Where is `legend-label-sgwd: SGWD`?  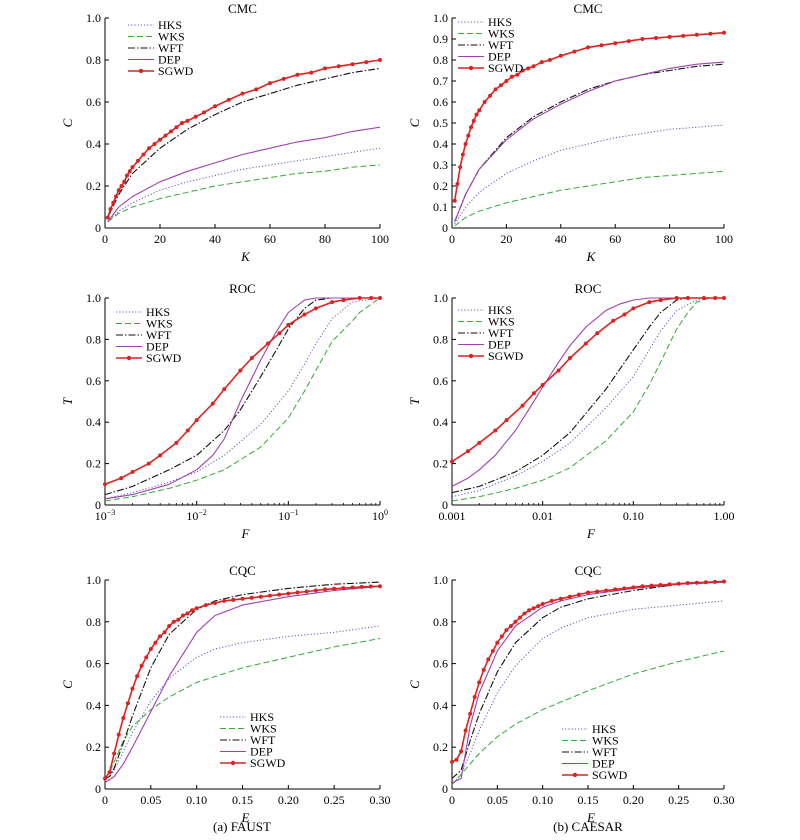 legend-label-sgwd: SGWD is located at coordinates (506, 68).